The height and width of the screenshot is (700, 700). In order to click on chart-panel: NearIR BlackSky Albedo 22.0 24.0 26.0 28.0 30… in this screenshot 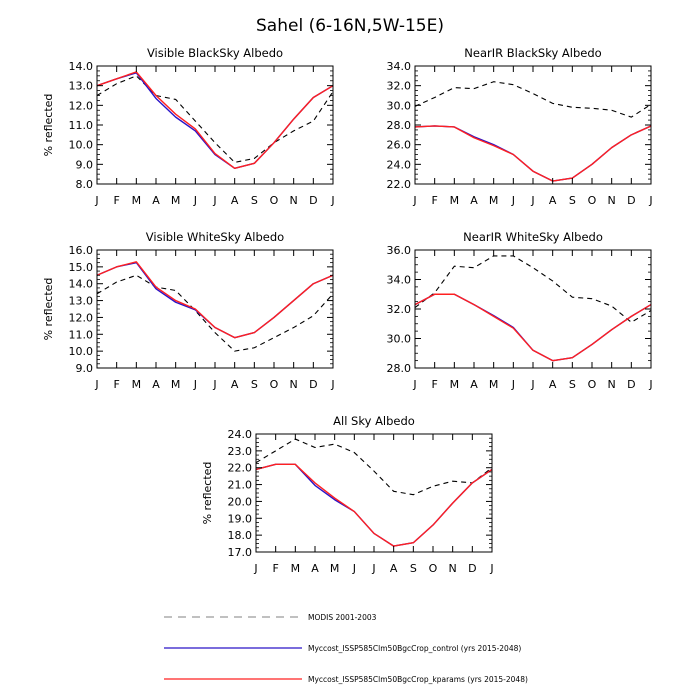, I will do `click(520, 126)`.